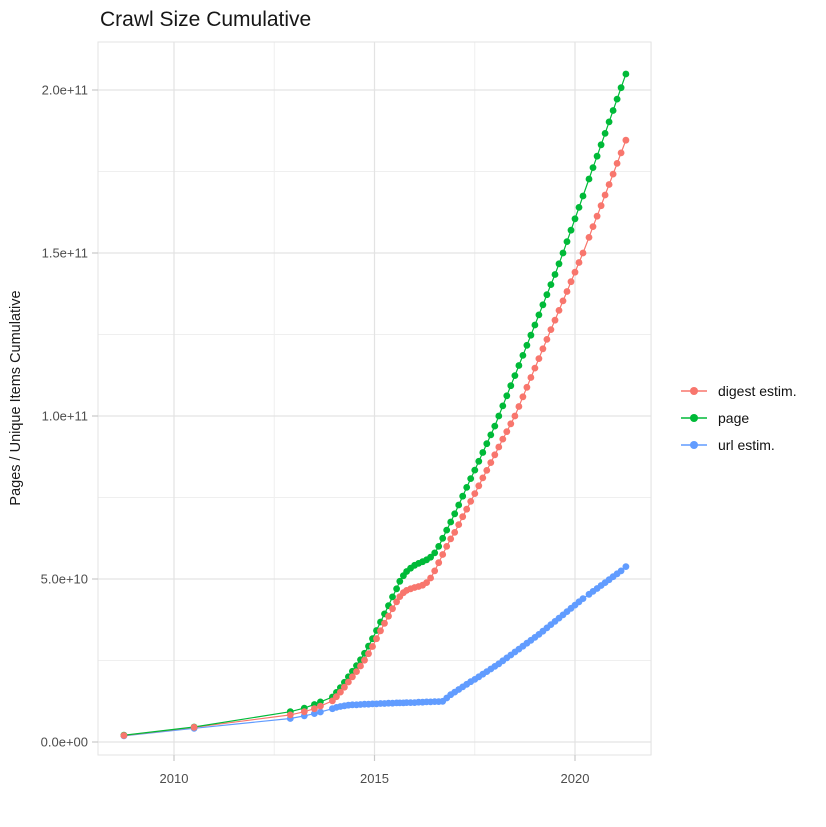  What do you see at coordinates (694, 417) in the screenshot?
I see `legend-key-page-icon` at bounding box center [694, 417].